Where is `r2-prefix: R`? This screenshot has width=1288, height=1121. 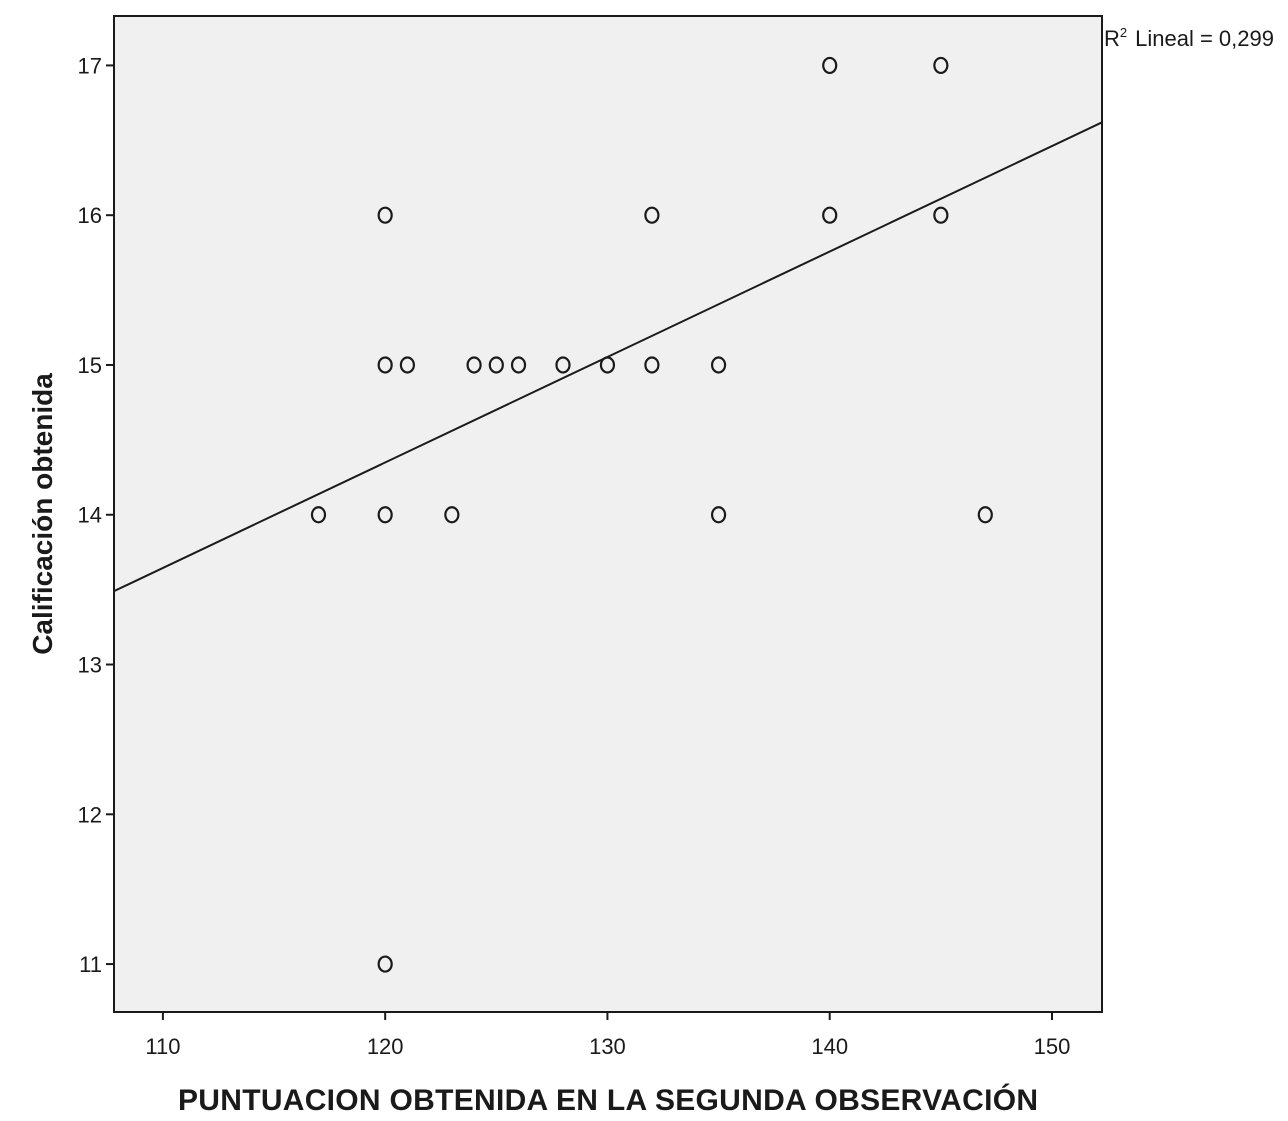
r2-prefix: R is located at coordinates (1112, 38).